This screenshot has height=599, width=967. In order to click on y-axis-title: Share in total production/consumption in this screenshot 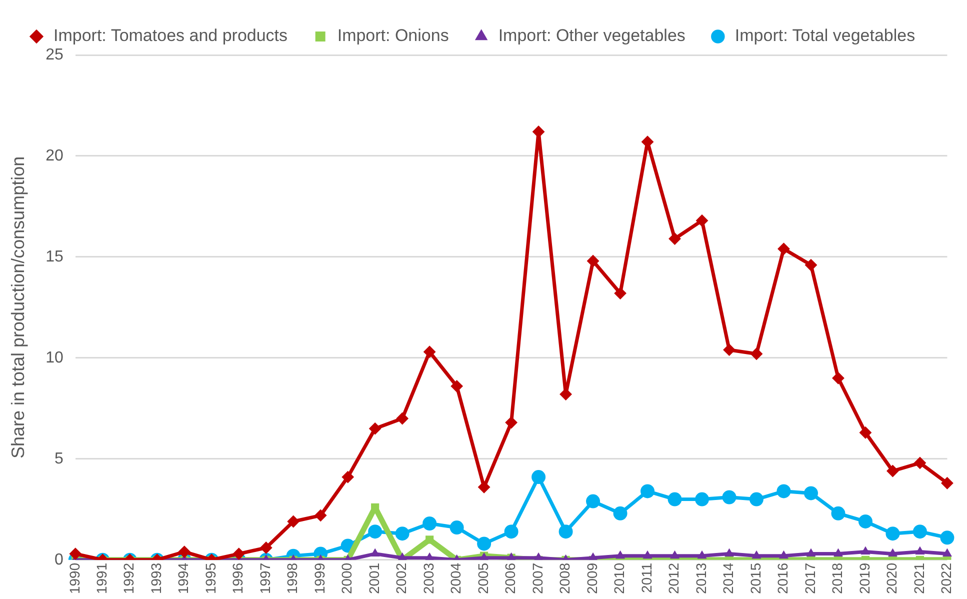, I will do `click(18, 307)`.